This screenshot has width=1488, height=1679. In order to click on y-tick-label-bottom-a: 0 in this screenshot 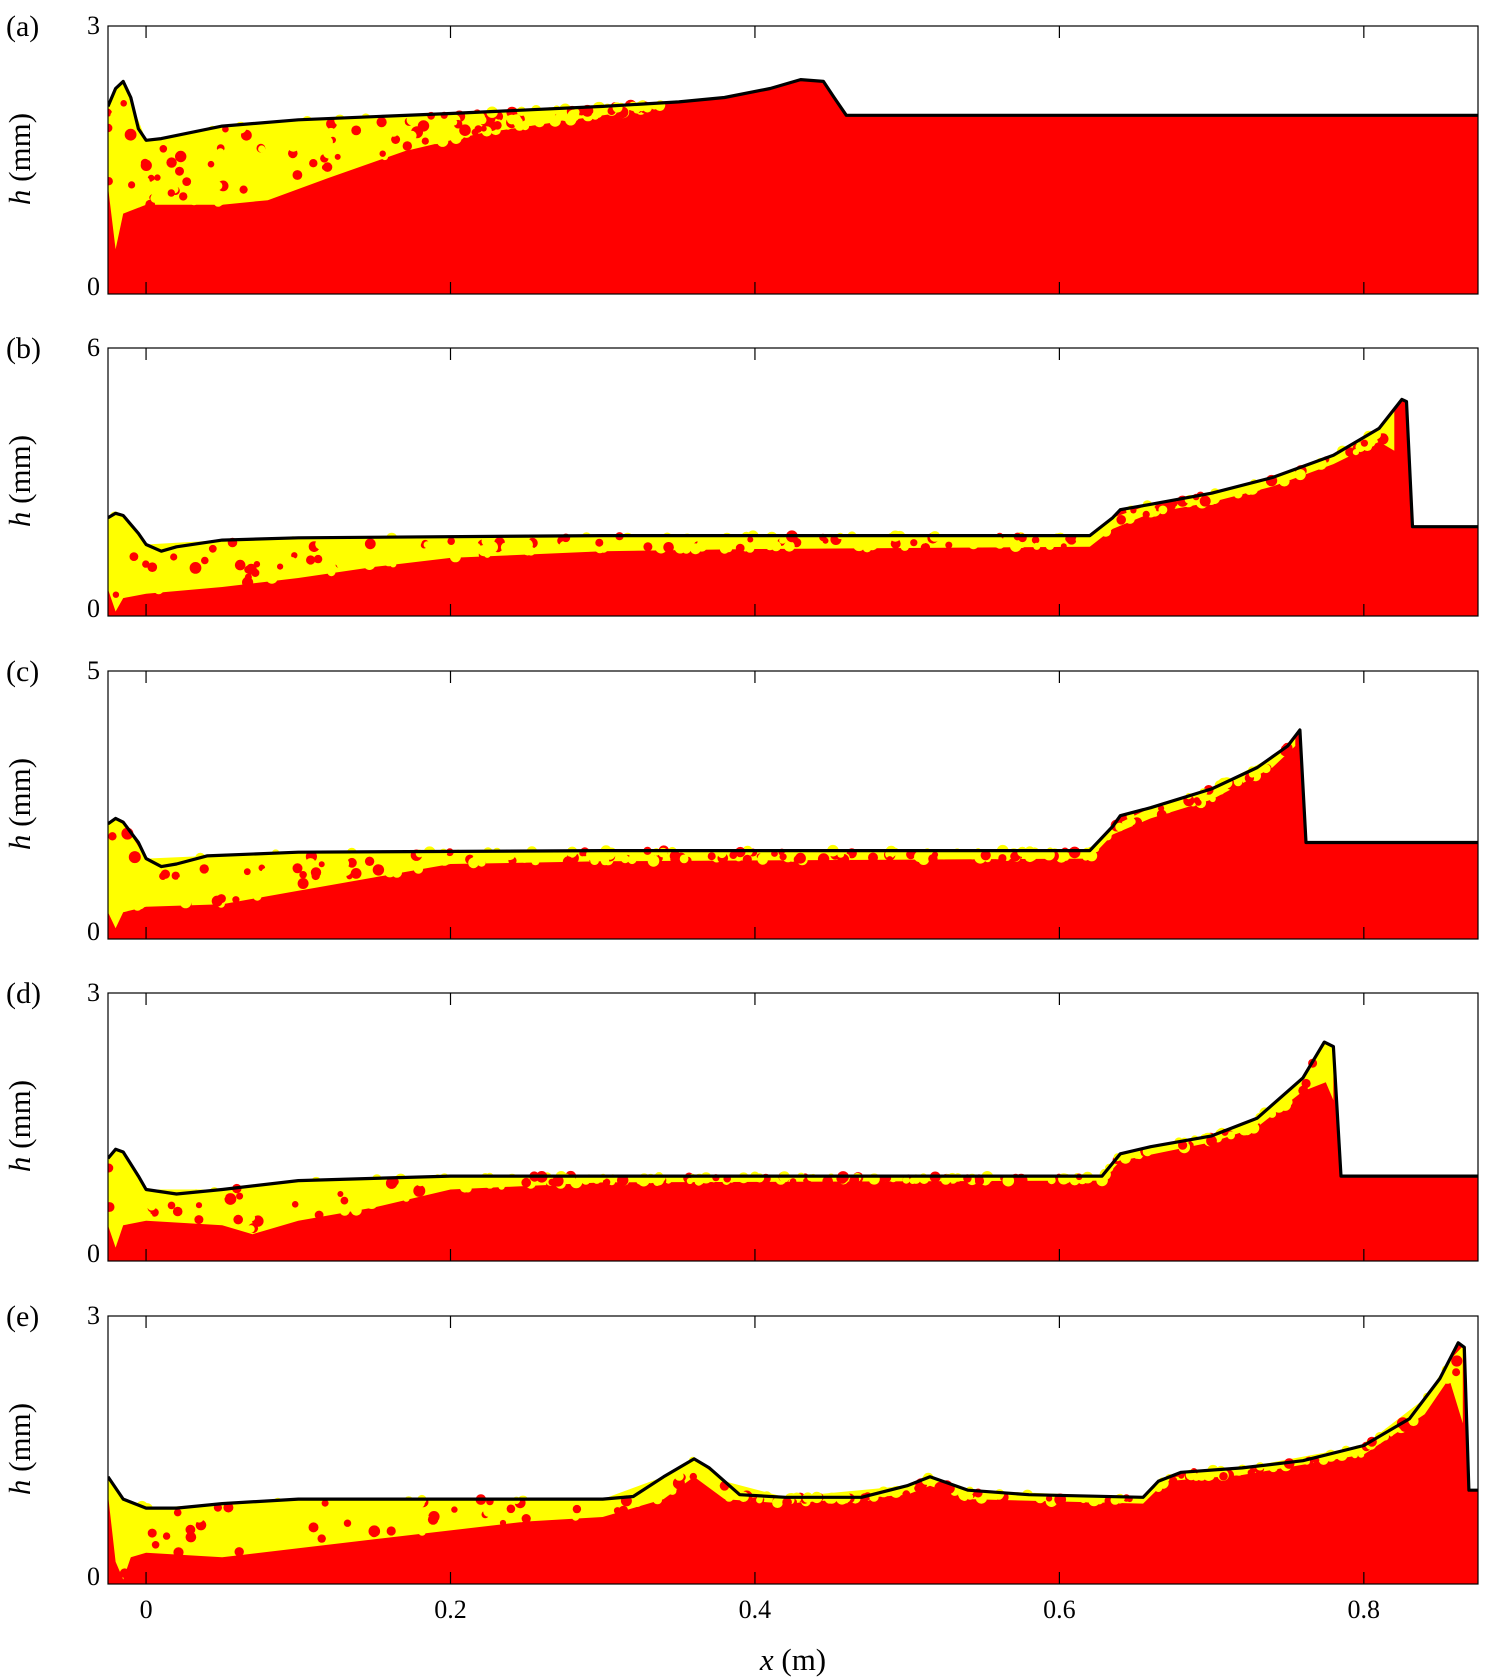, I will do `click(93, 286)`.